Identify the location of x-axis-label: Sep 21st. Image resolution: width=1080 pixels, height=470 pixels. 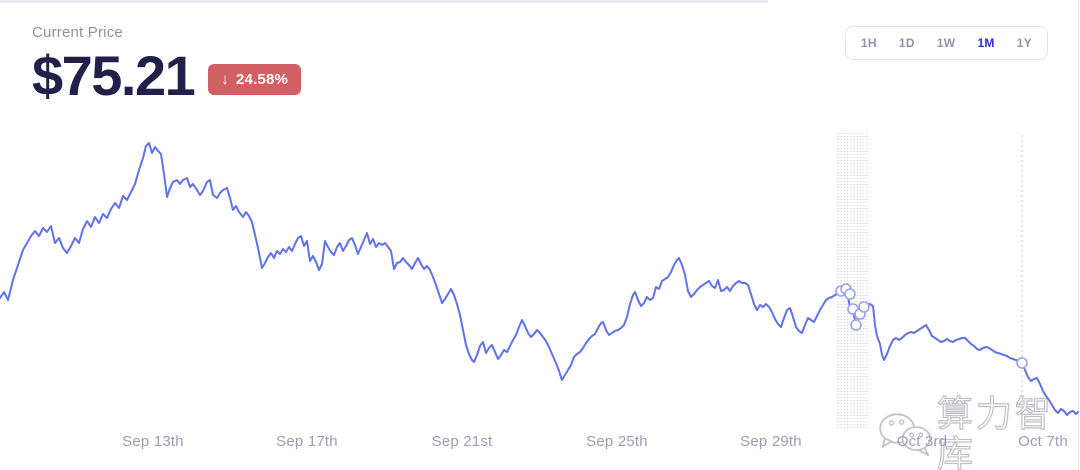
(462, 441).